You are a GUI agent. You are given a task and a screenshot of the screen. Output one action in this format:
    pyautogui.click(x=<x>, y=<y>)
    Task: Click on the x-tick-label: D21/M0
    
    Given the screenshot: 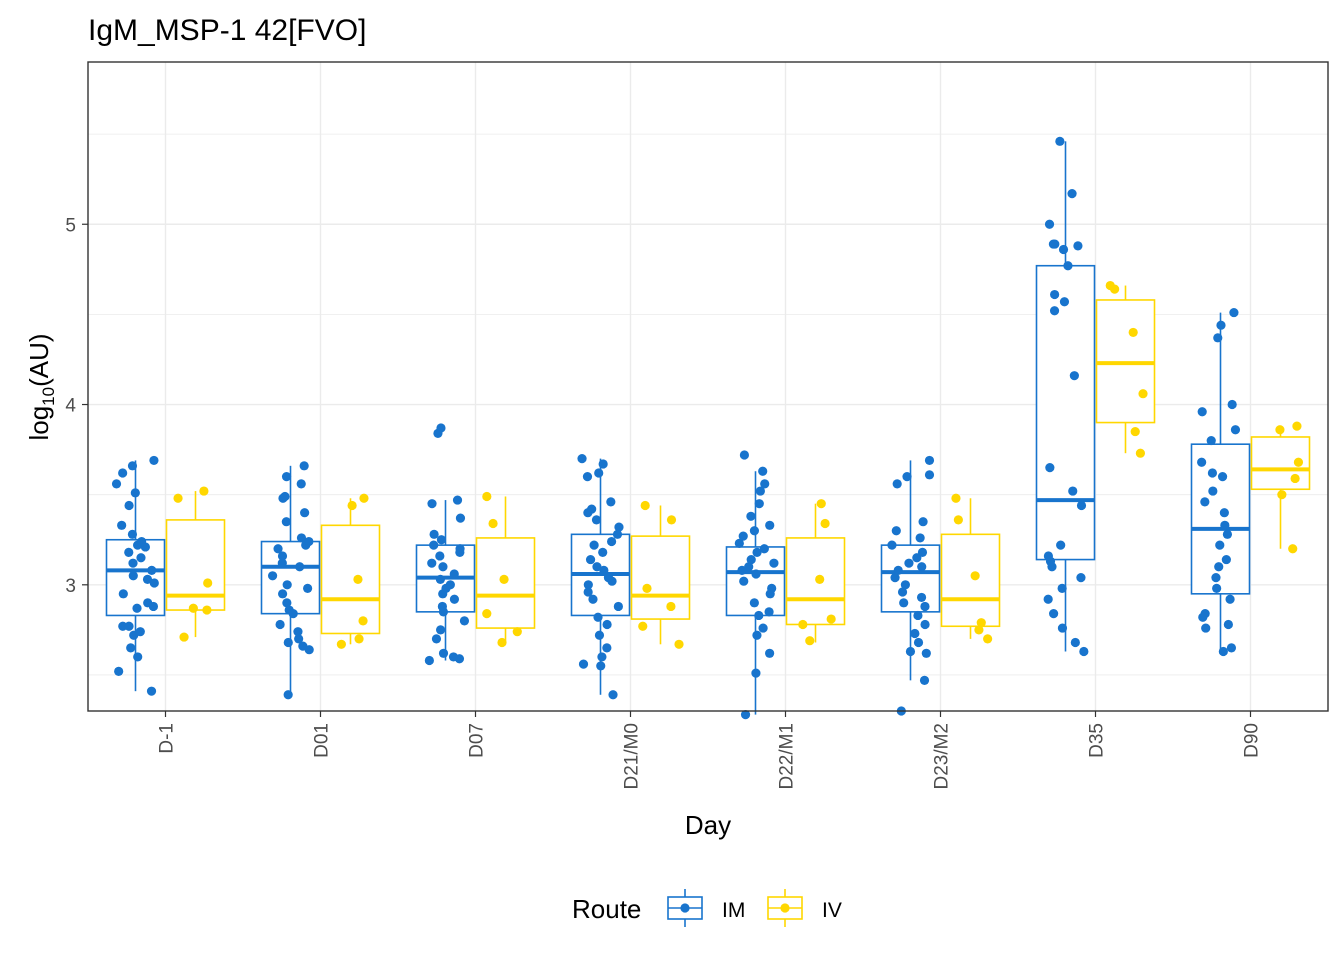 What is the action you would take?
    pyautogui.click(x=632, y=756)
    